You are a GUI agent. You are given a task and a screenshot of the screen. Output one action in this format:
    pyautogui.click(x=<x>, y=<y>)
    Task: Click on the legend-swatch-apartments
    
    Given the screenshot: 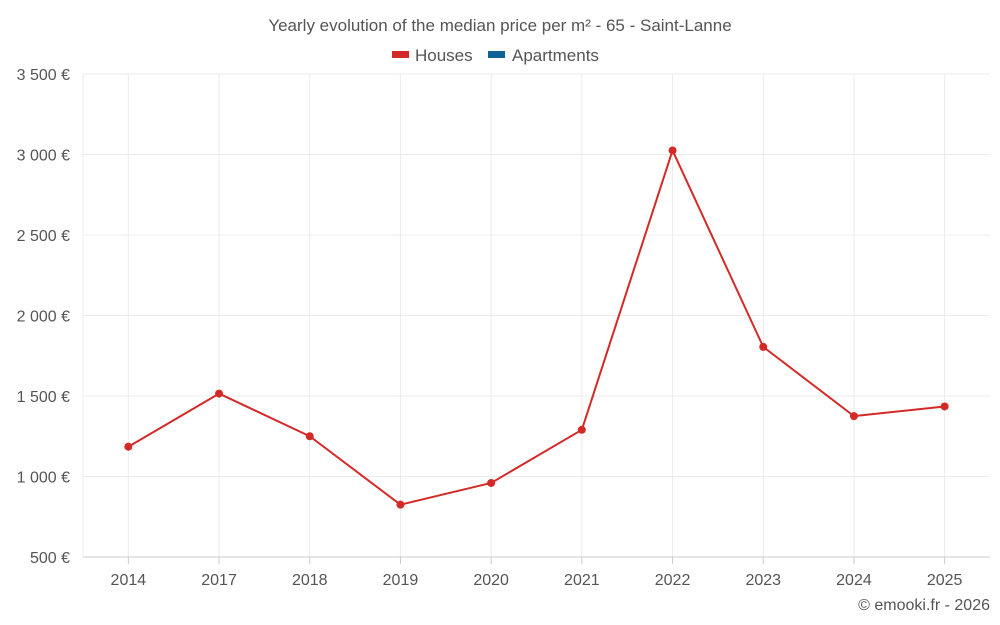 What is the action you would take?
    pyautogui.click(x=496, y=54)
    